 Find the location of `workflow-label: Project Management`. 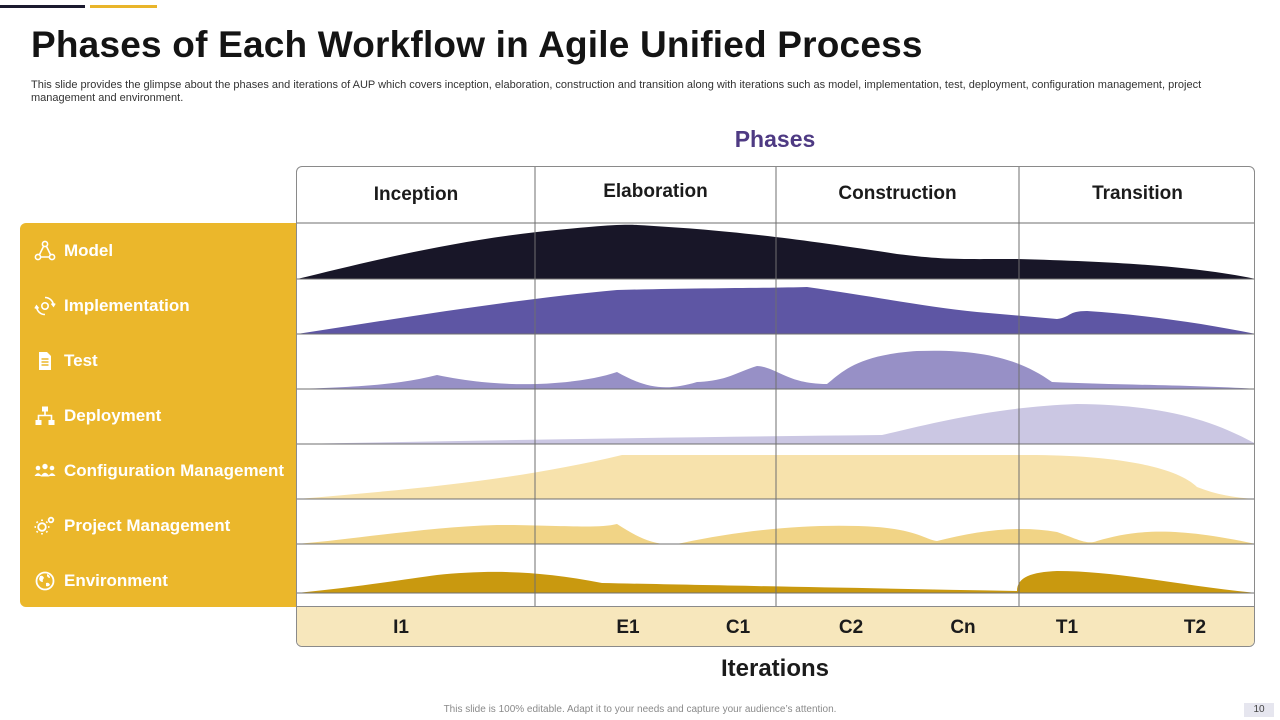

workflow-label: Project Management is located at coordinates (147, 525).